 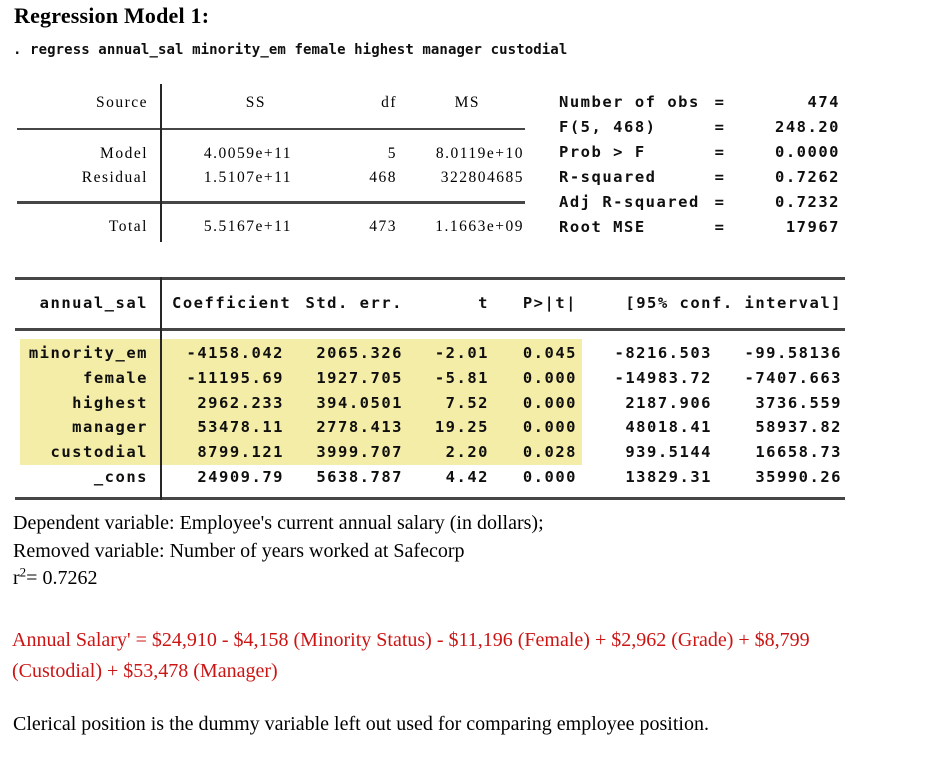 What do you see at coordinates (663, 353) in the screenshot?
I see `ci-low: -8216.503` at bounding box center [663, 353].